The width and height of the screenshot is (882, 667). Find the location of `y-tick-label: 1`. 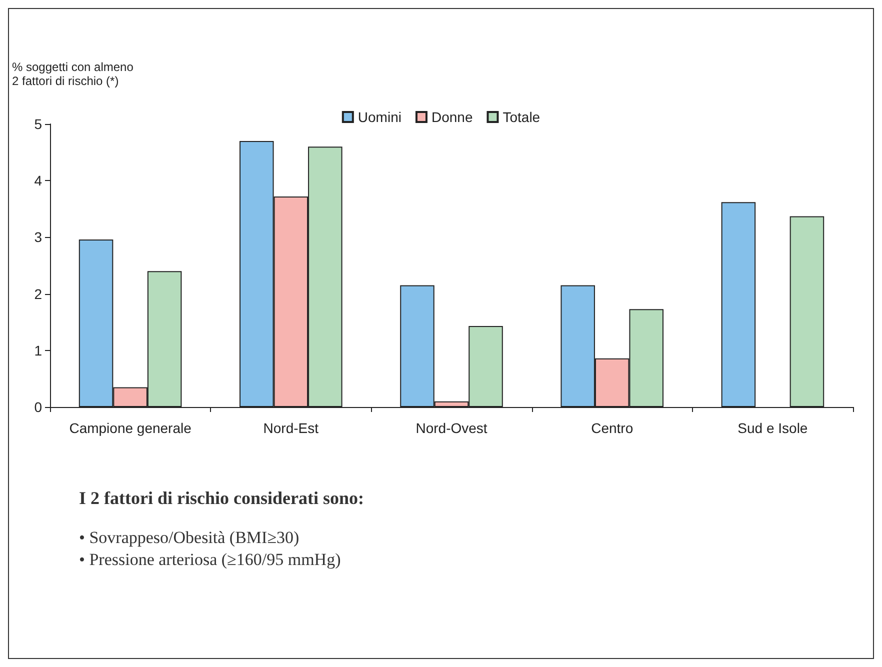

y-tick-label: 1 is located at coordinates (38, 350).